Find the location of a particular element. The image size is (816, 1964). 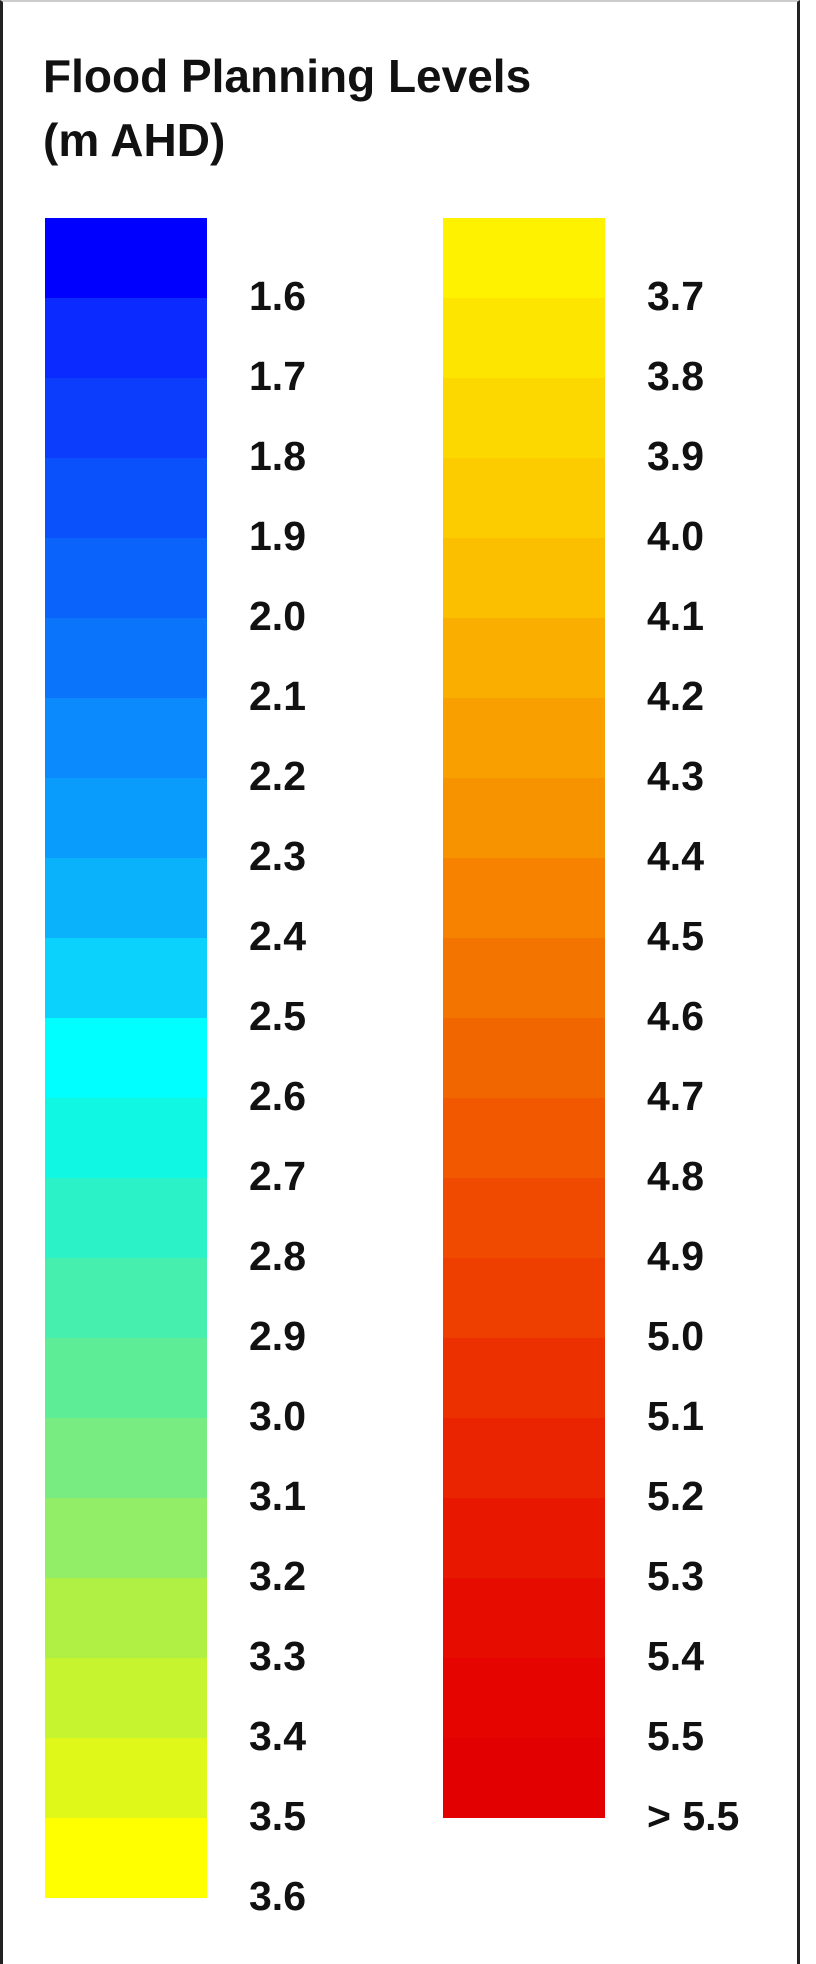

legend-value-label: 2.8 is located at coordinates (277, 1256).